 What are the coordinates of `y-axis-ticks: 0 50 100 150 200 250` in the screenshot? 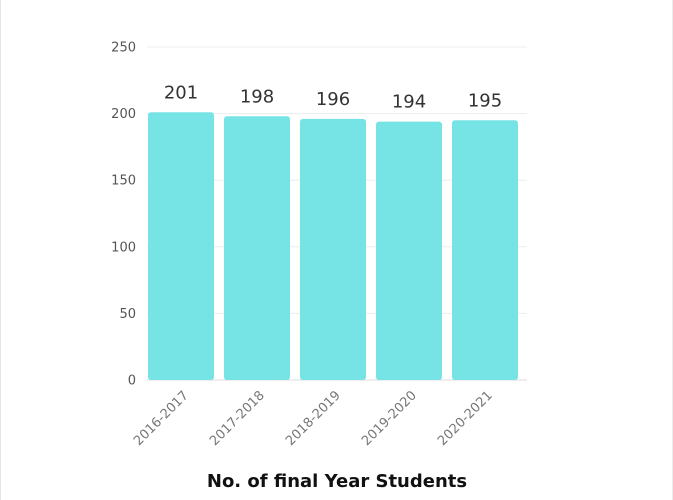 It's located at (123, 215).